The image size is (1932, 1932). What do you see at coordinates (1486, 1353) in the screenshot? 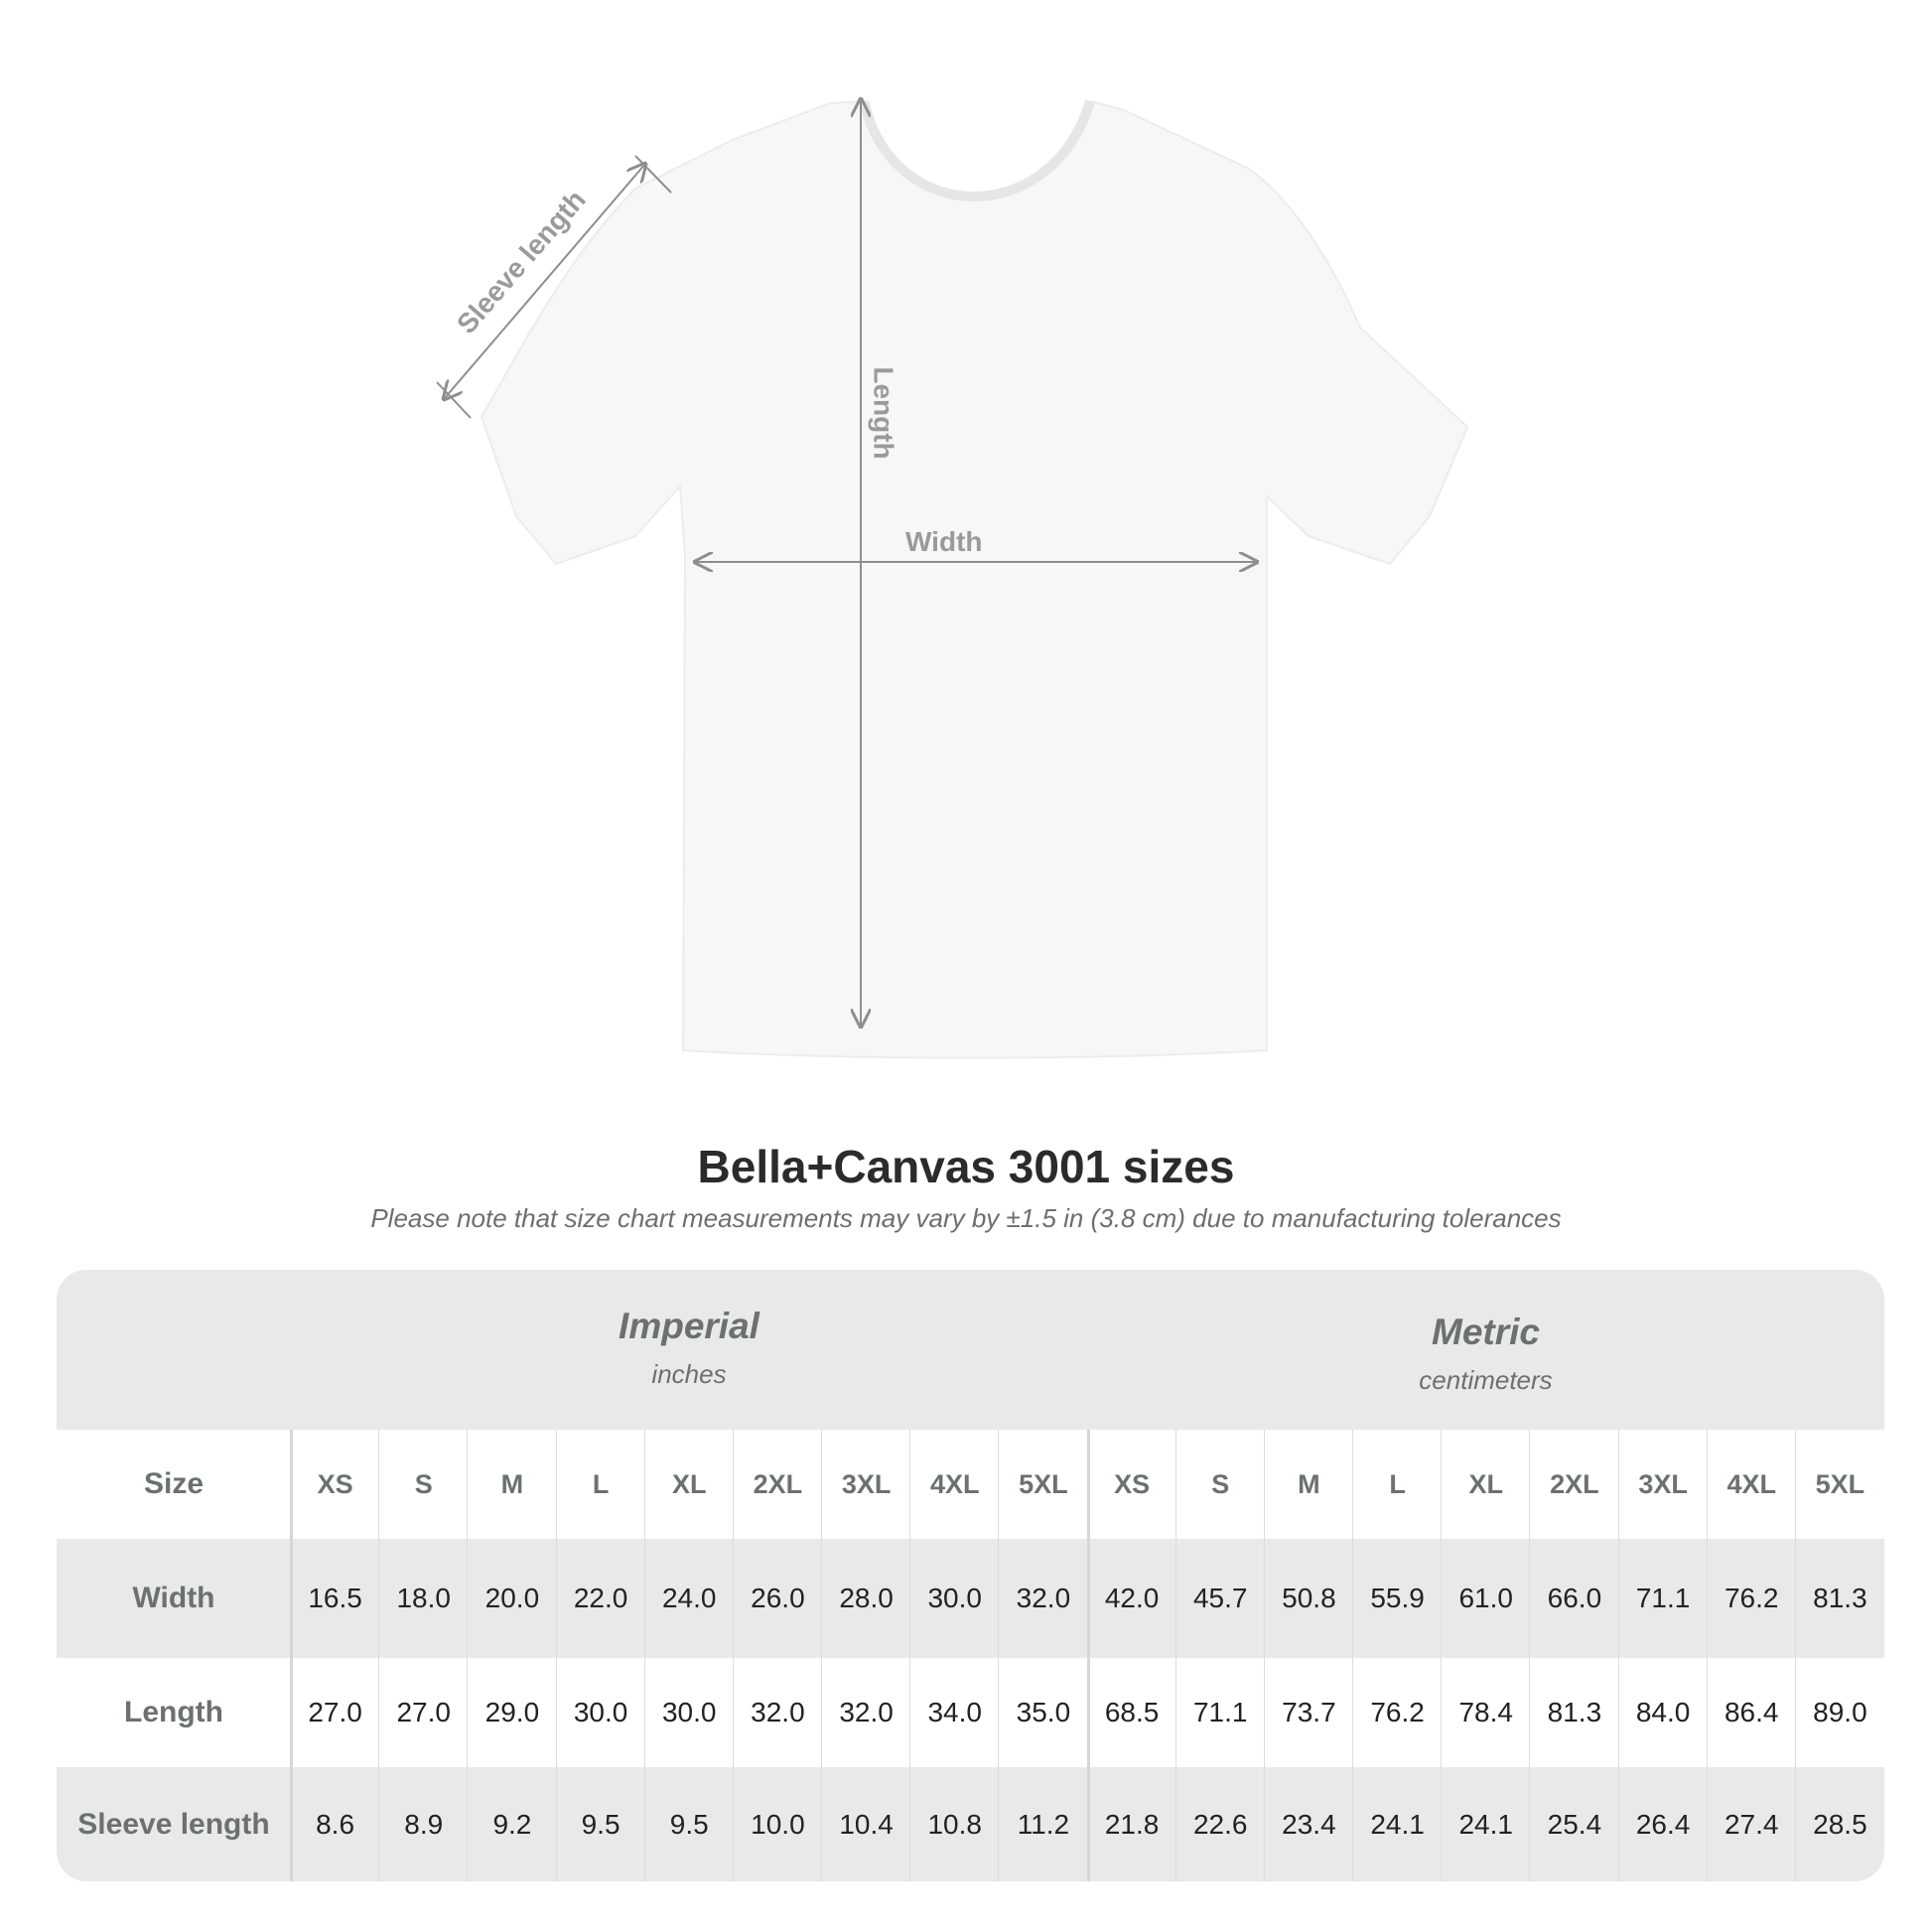
I see `metric-header: Metric centimeters` at bounding box center [1486, 1353].